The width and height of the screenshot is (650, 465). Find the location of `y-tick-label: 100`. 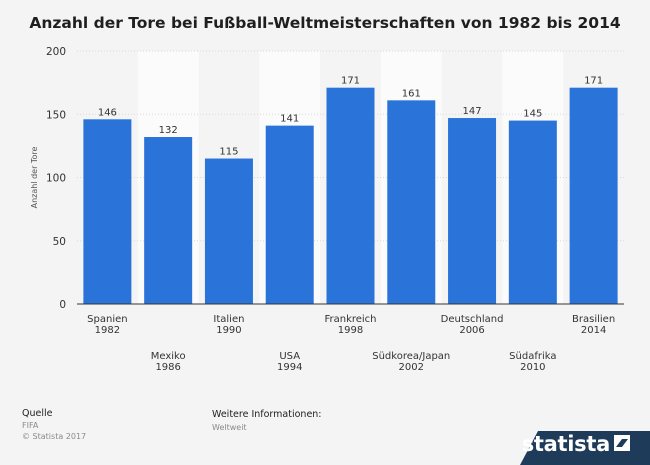

y-tick-label: 100 is located at coordinates (56, 179).